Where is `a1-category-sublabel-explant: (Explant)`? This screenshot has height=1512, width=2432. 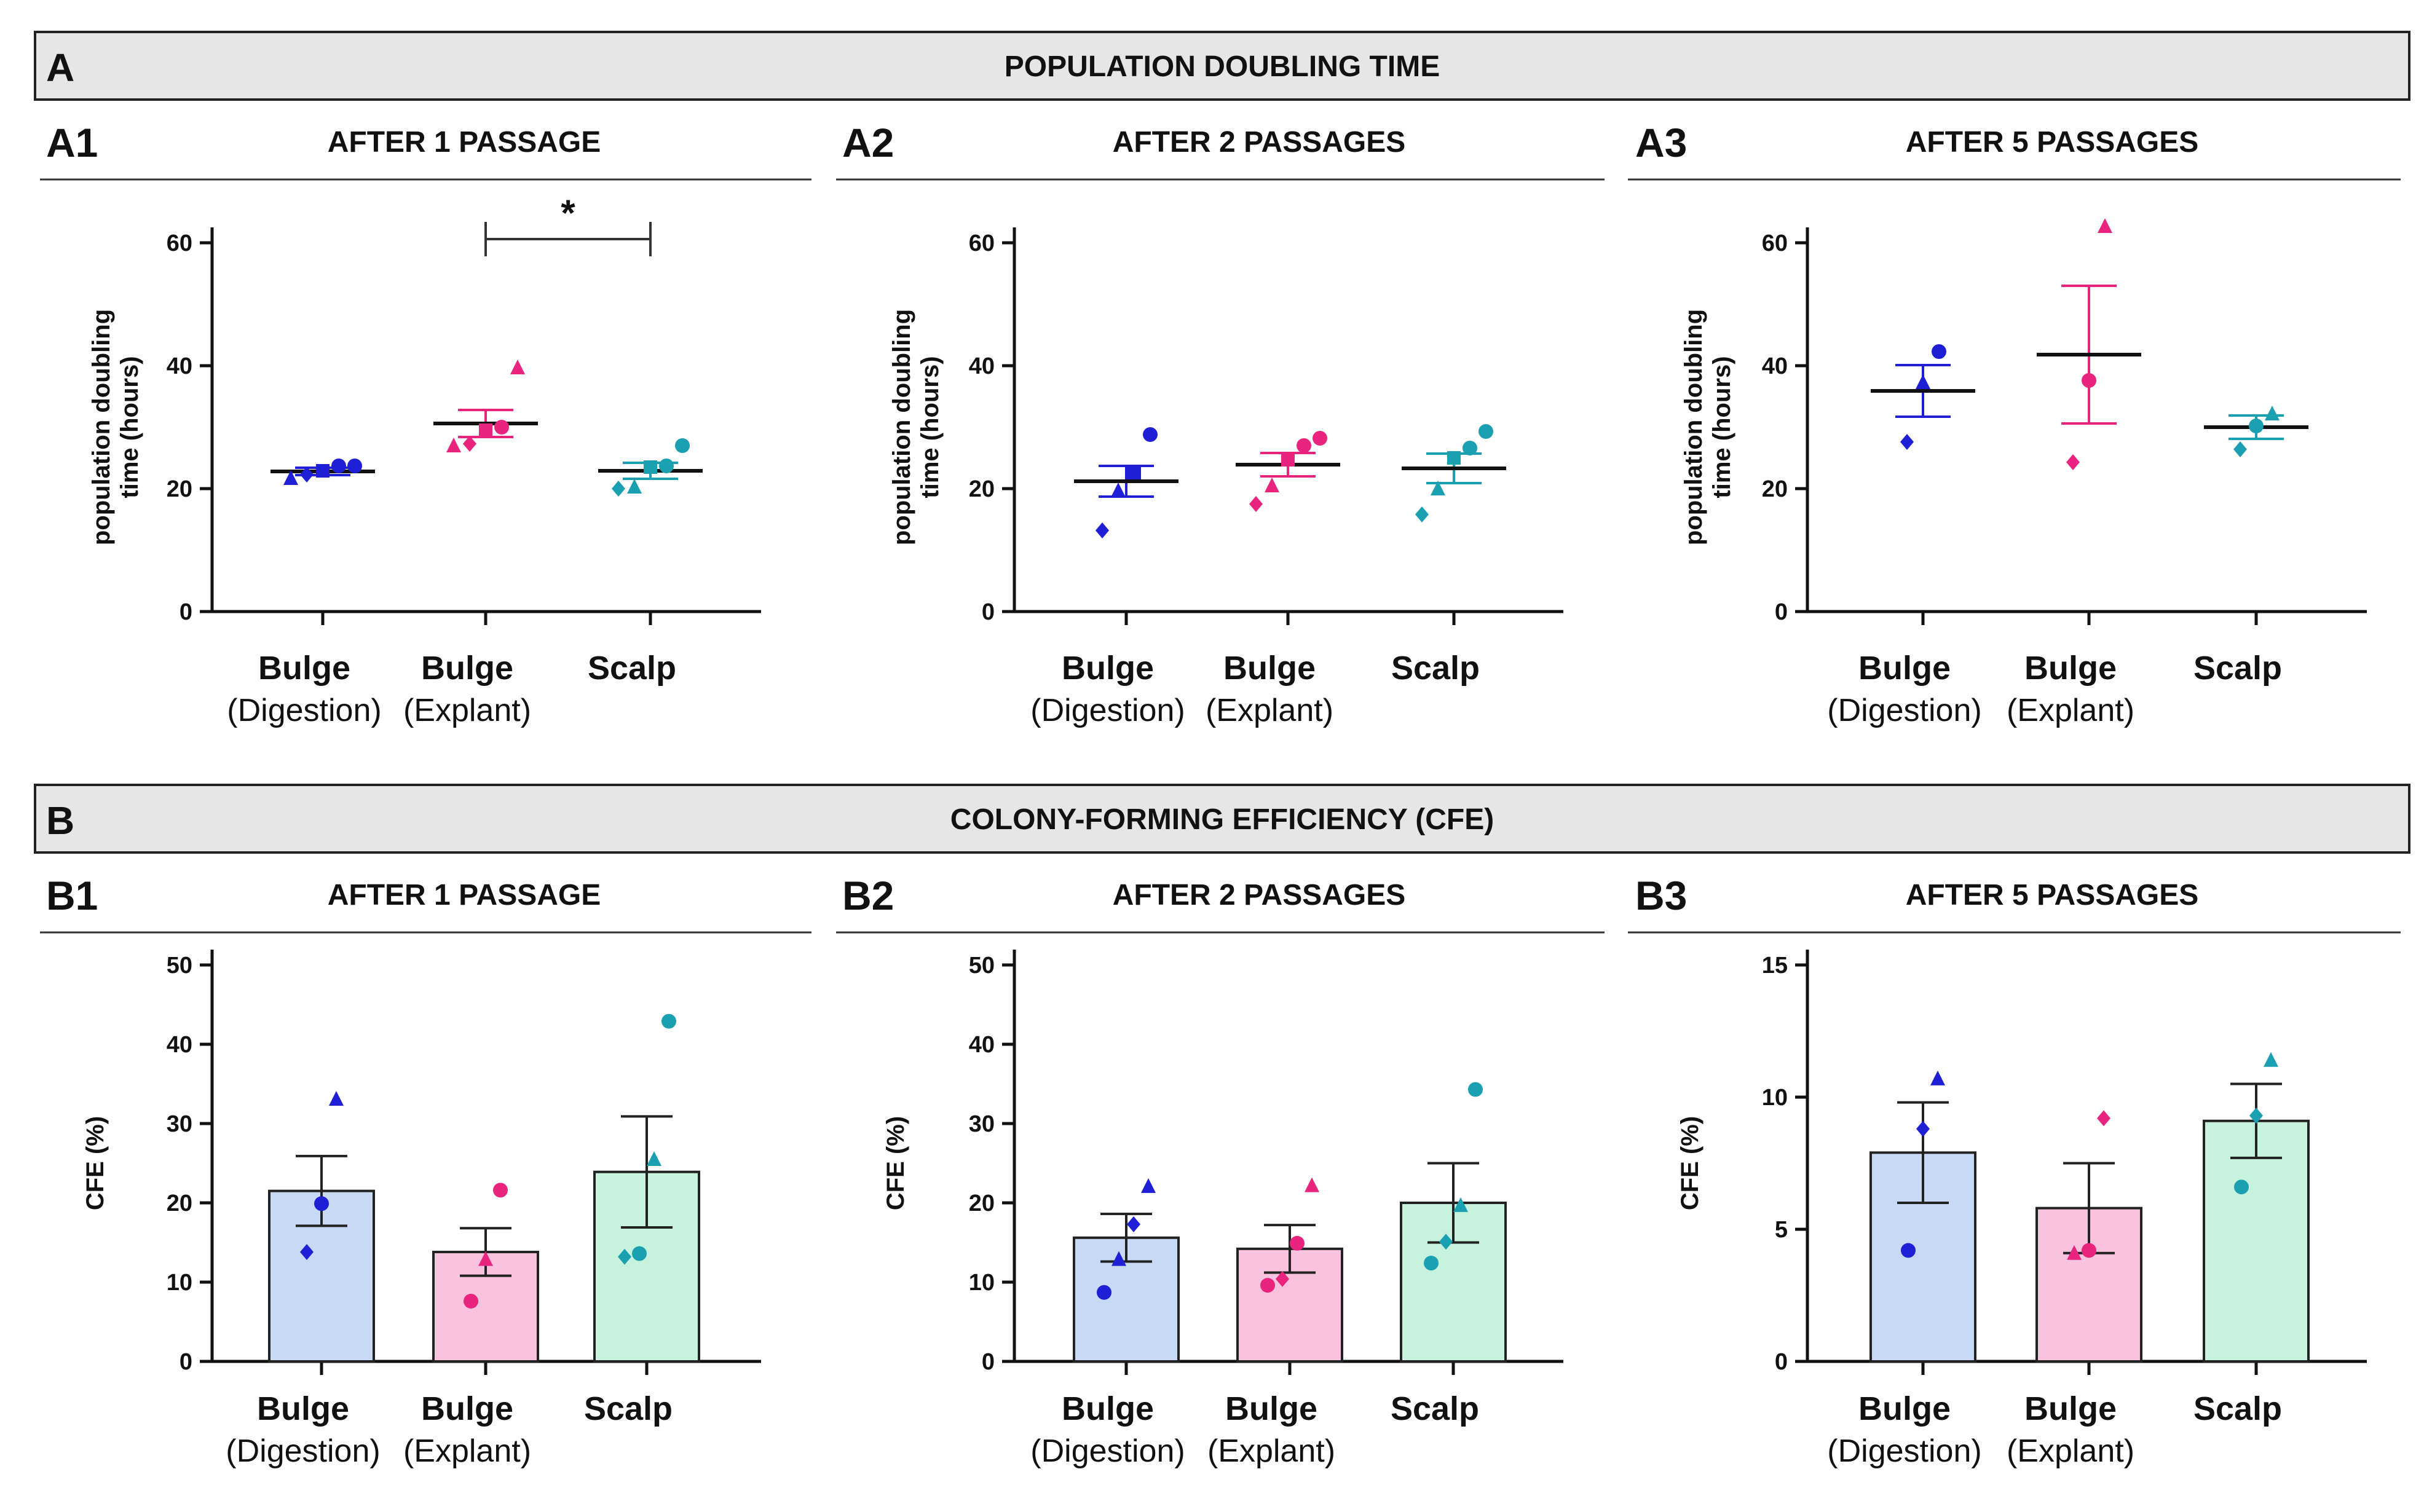 a1-category-sublabel-explant: (Explant) is located at coordinates (467, 710).